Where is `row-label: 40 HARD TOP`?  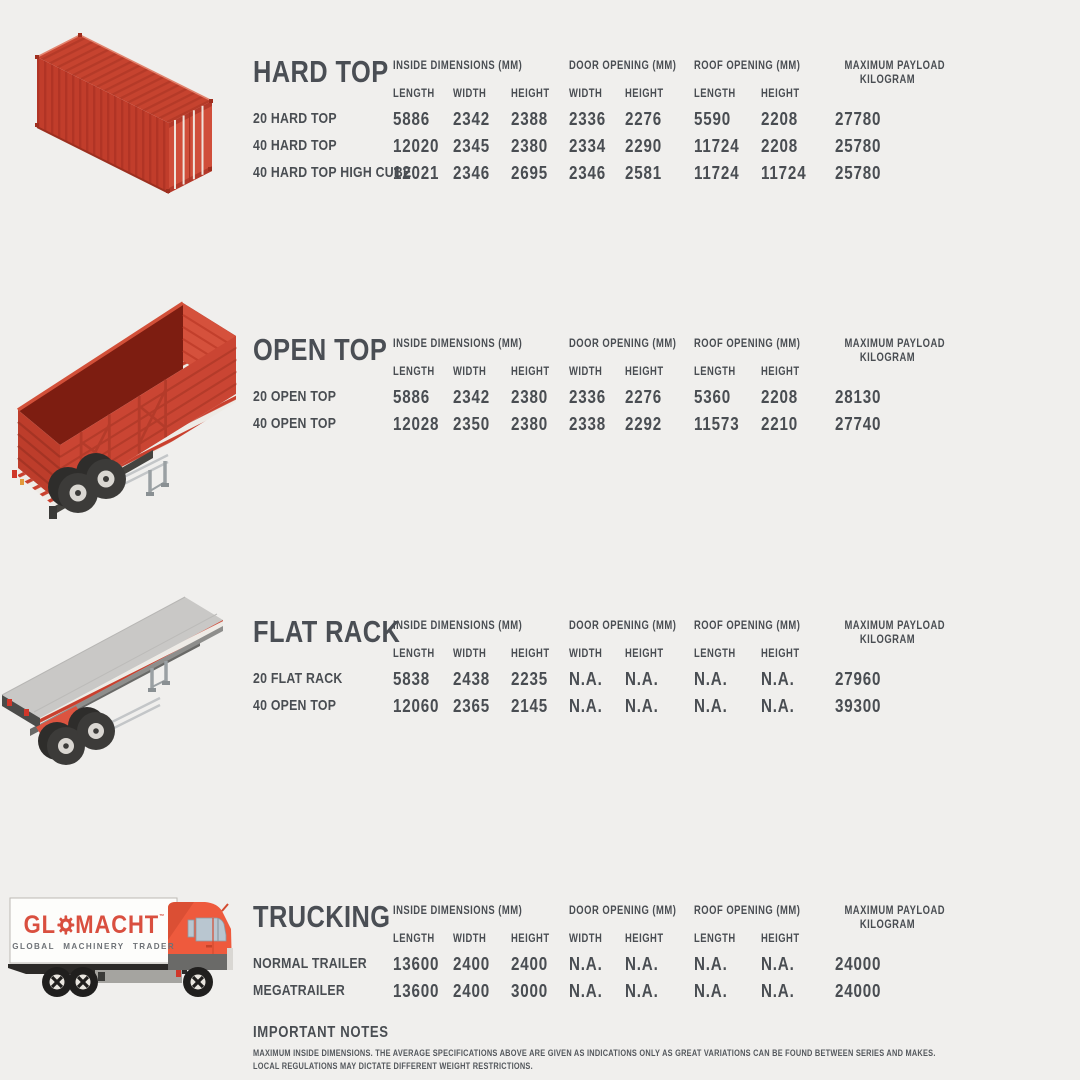 row-label: 40 HARD TOP is located at coordinates (295, 145).